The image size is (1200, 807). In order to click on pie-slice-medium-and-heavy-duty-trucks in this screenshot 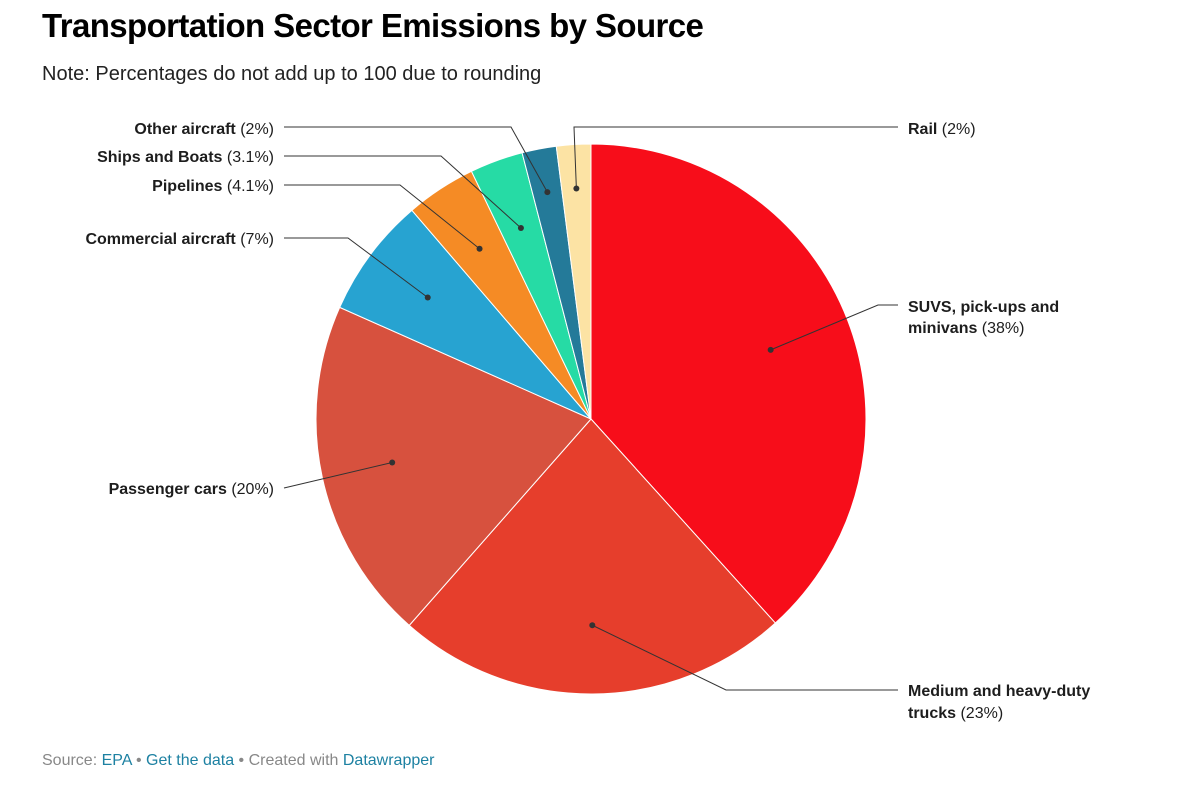, I will do `click(592, 556)`.